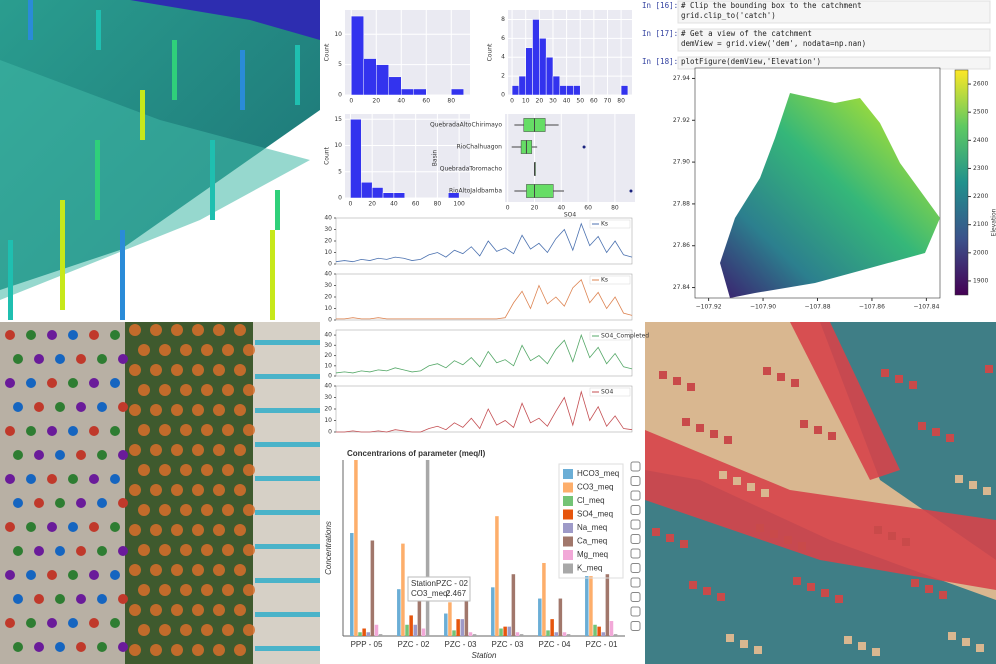 This screenshot has height=664, width=996. What do you see at coordinates (480, 147) in the screenshot?
I see `y-tick-label: RioChalhuagon` at bounding box center [480, 147].